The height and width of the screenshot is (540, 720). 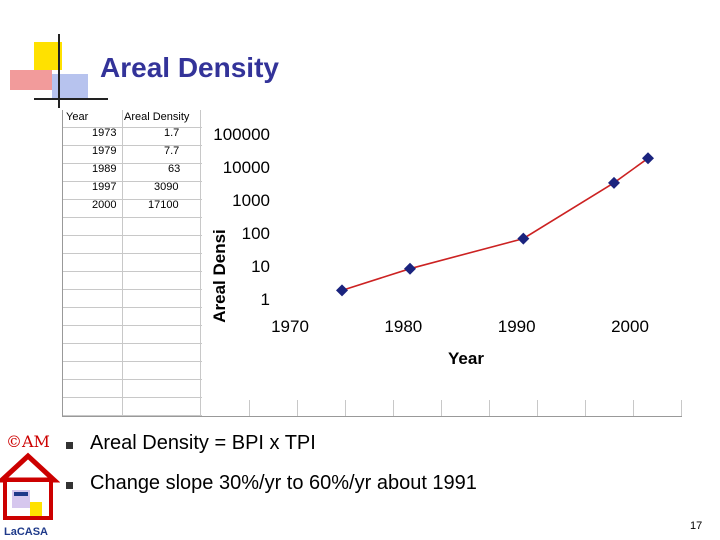 I want to click on table-cell-density: 3090, so click(x=166, y=187).